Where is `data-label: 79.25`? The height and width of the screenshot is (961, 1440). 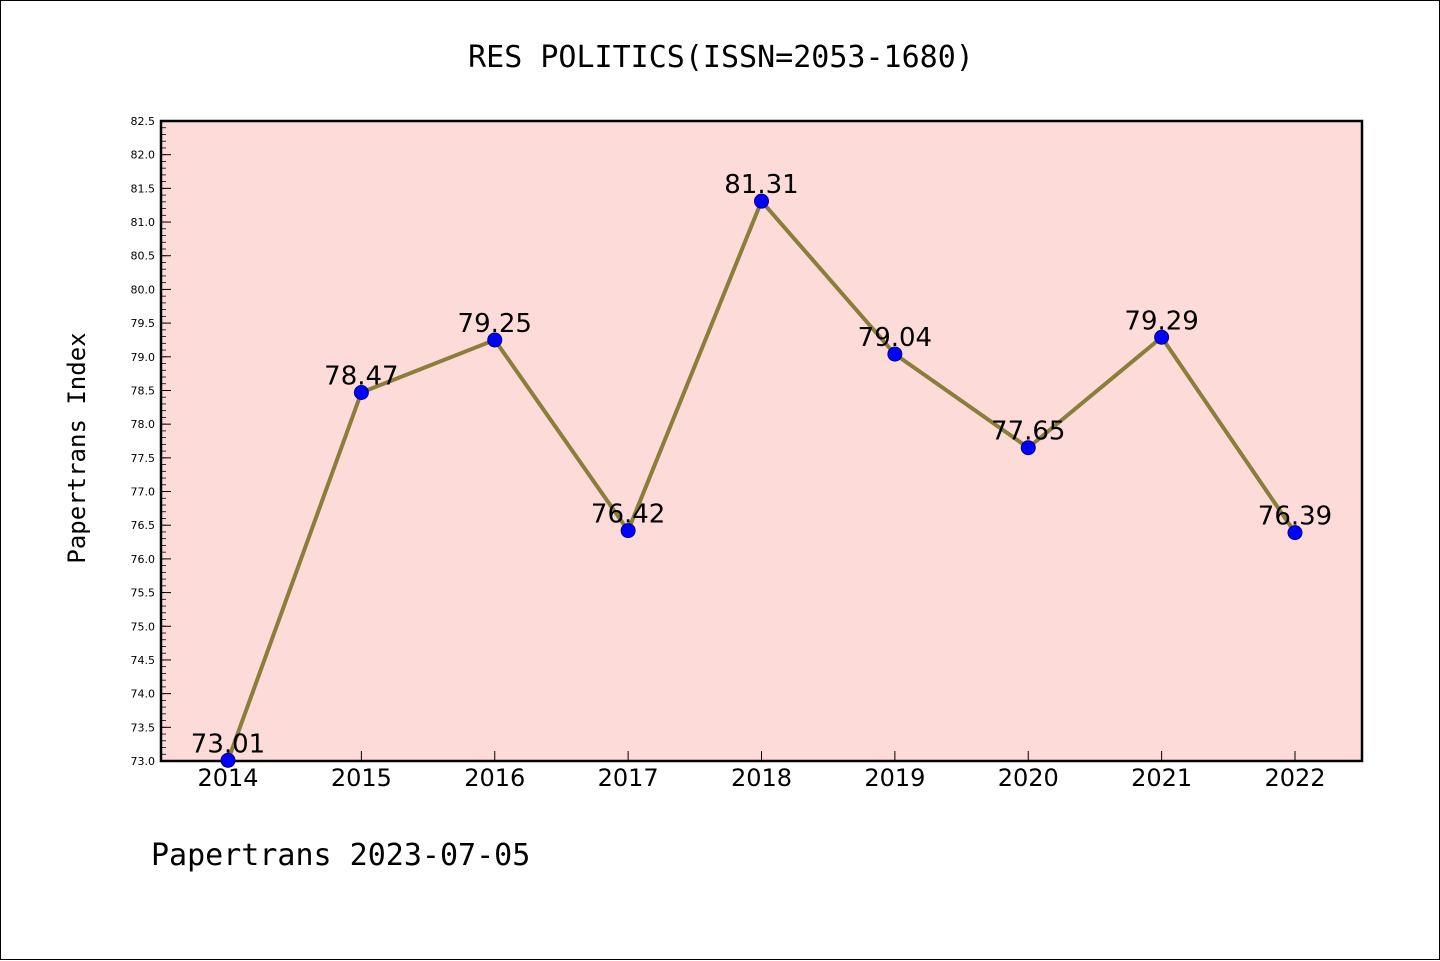 data-label: 79.25 is located at coordinates (495, 324).